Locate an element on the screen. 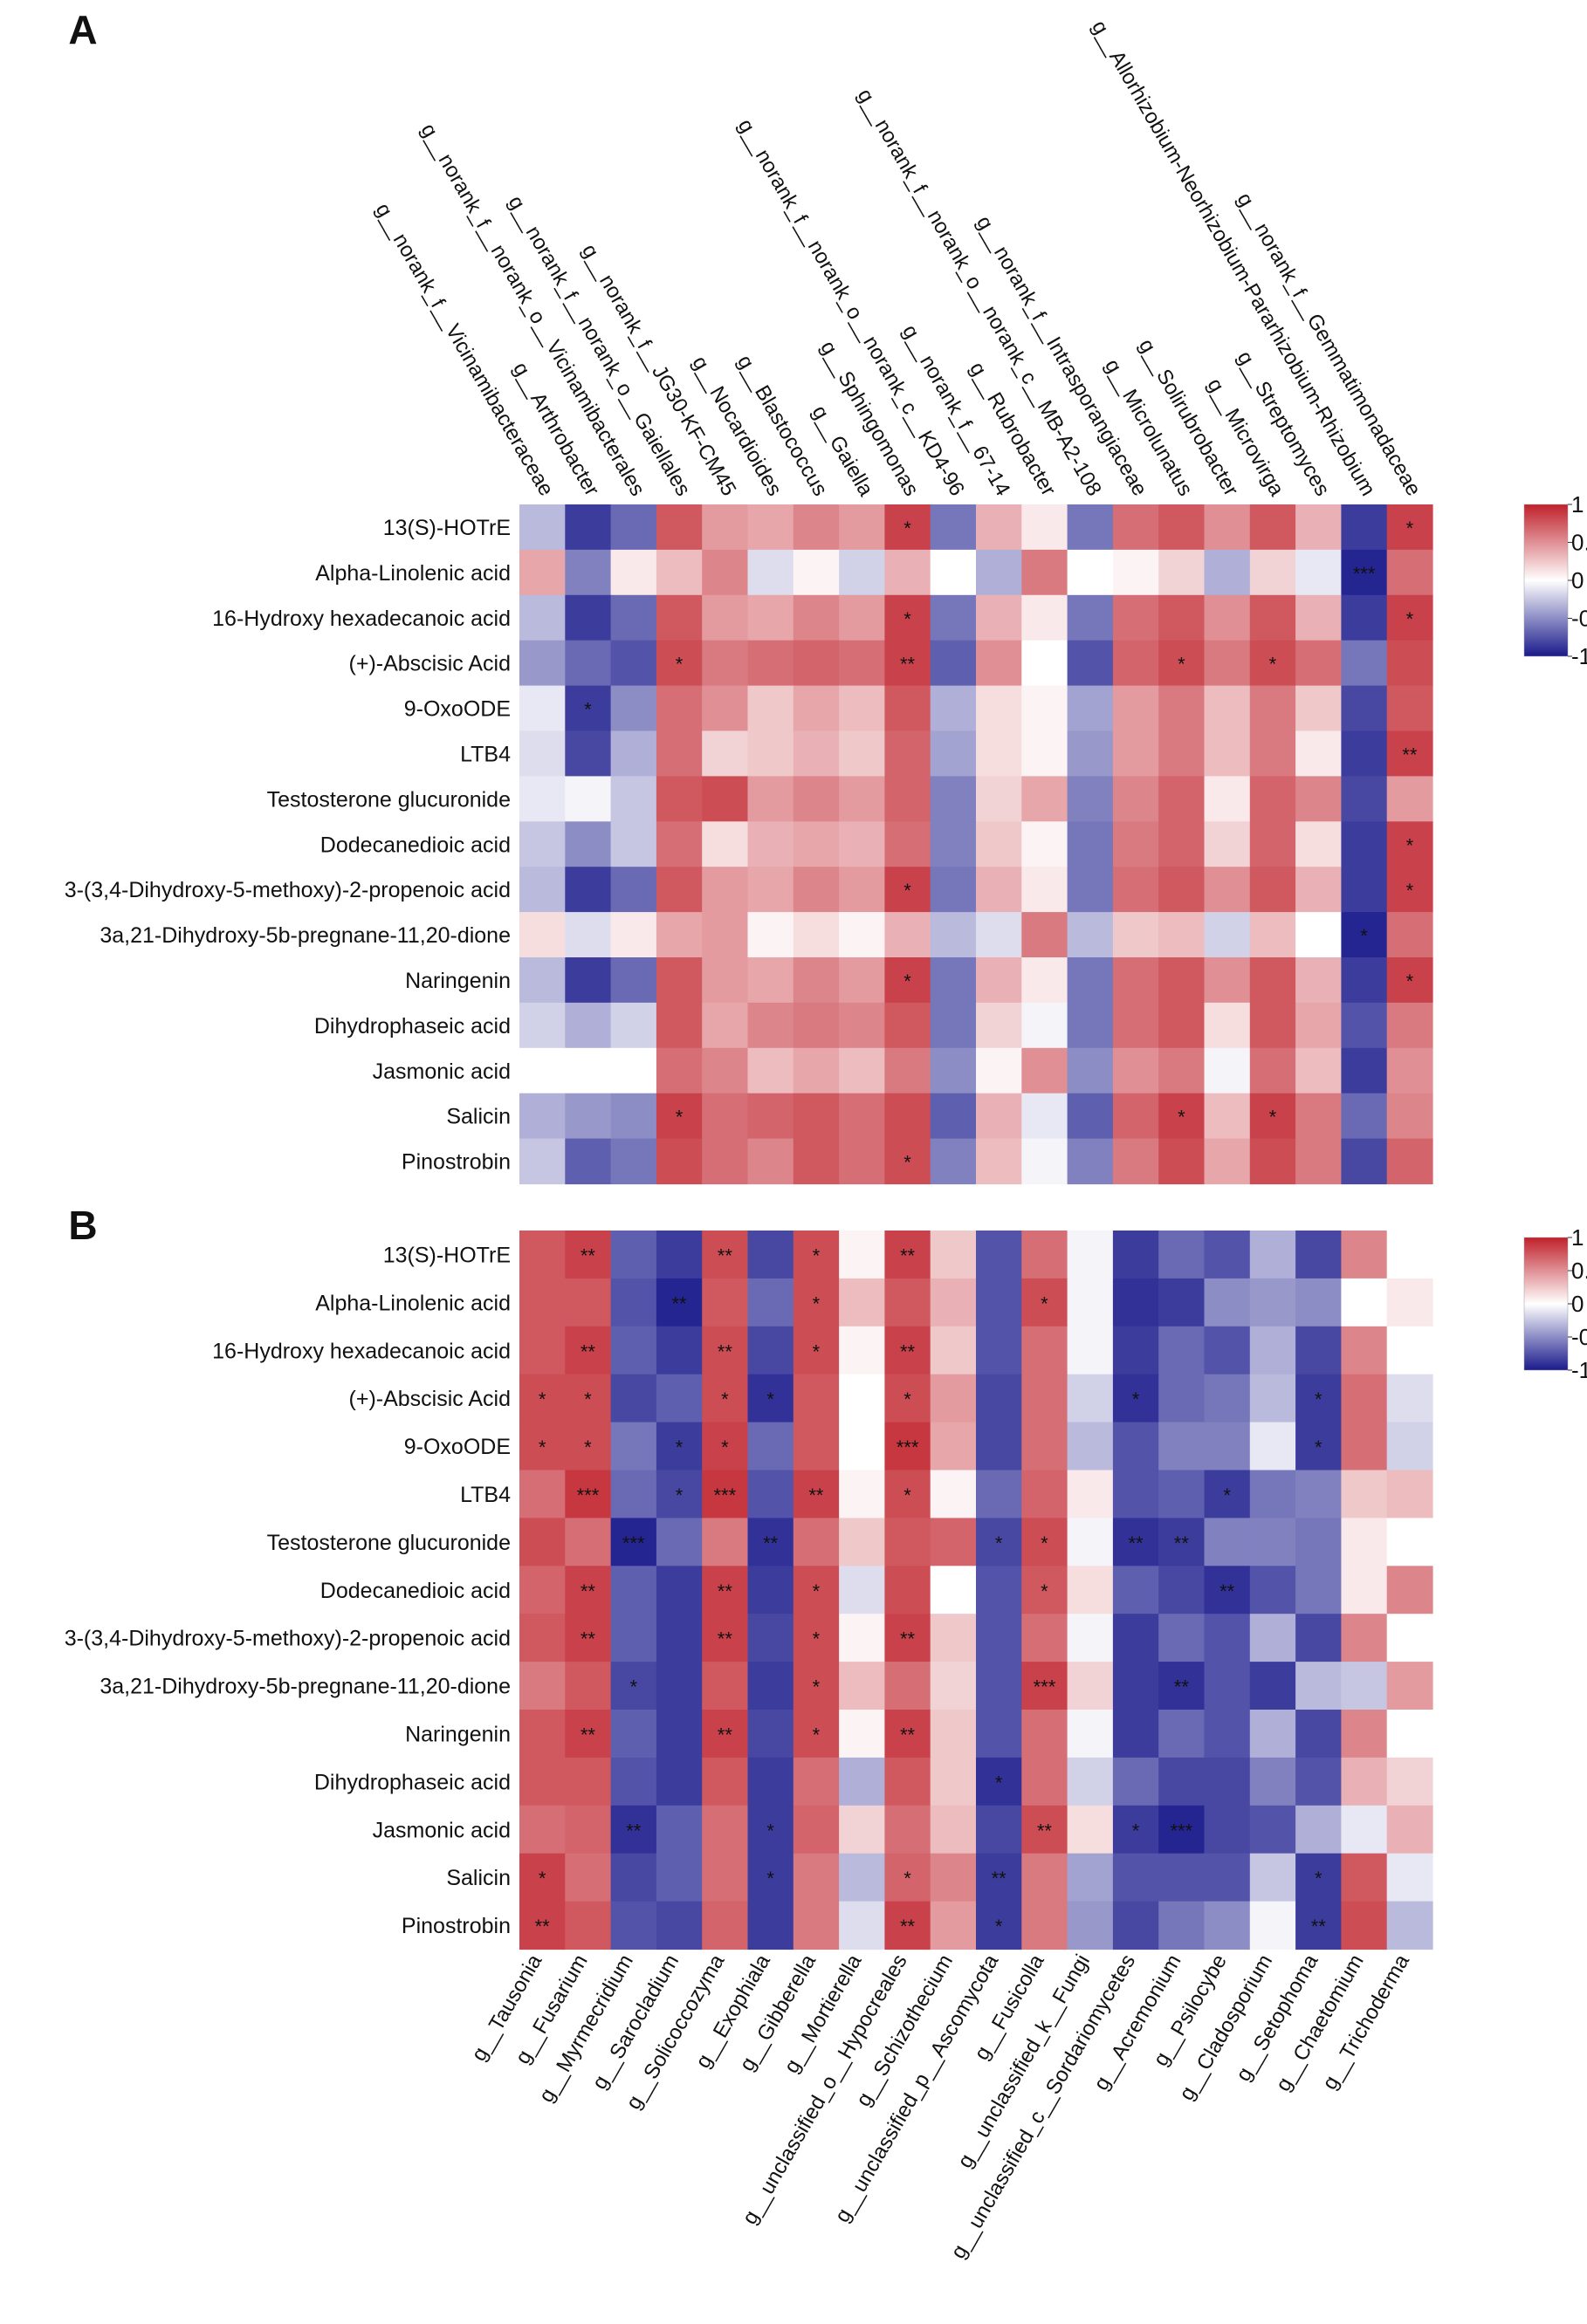 Image resolution: width=1587 pixels, height=2324 pixels. panel-letter: A is located at coordinates (82, 29).